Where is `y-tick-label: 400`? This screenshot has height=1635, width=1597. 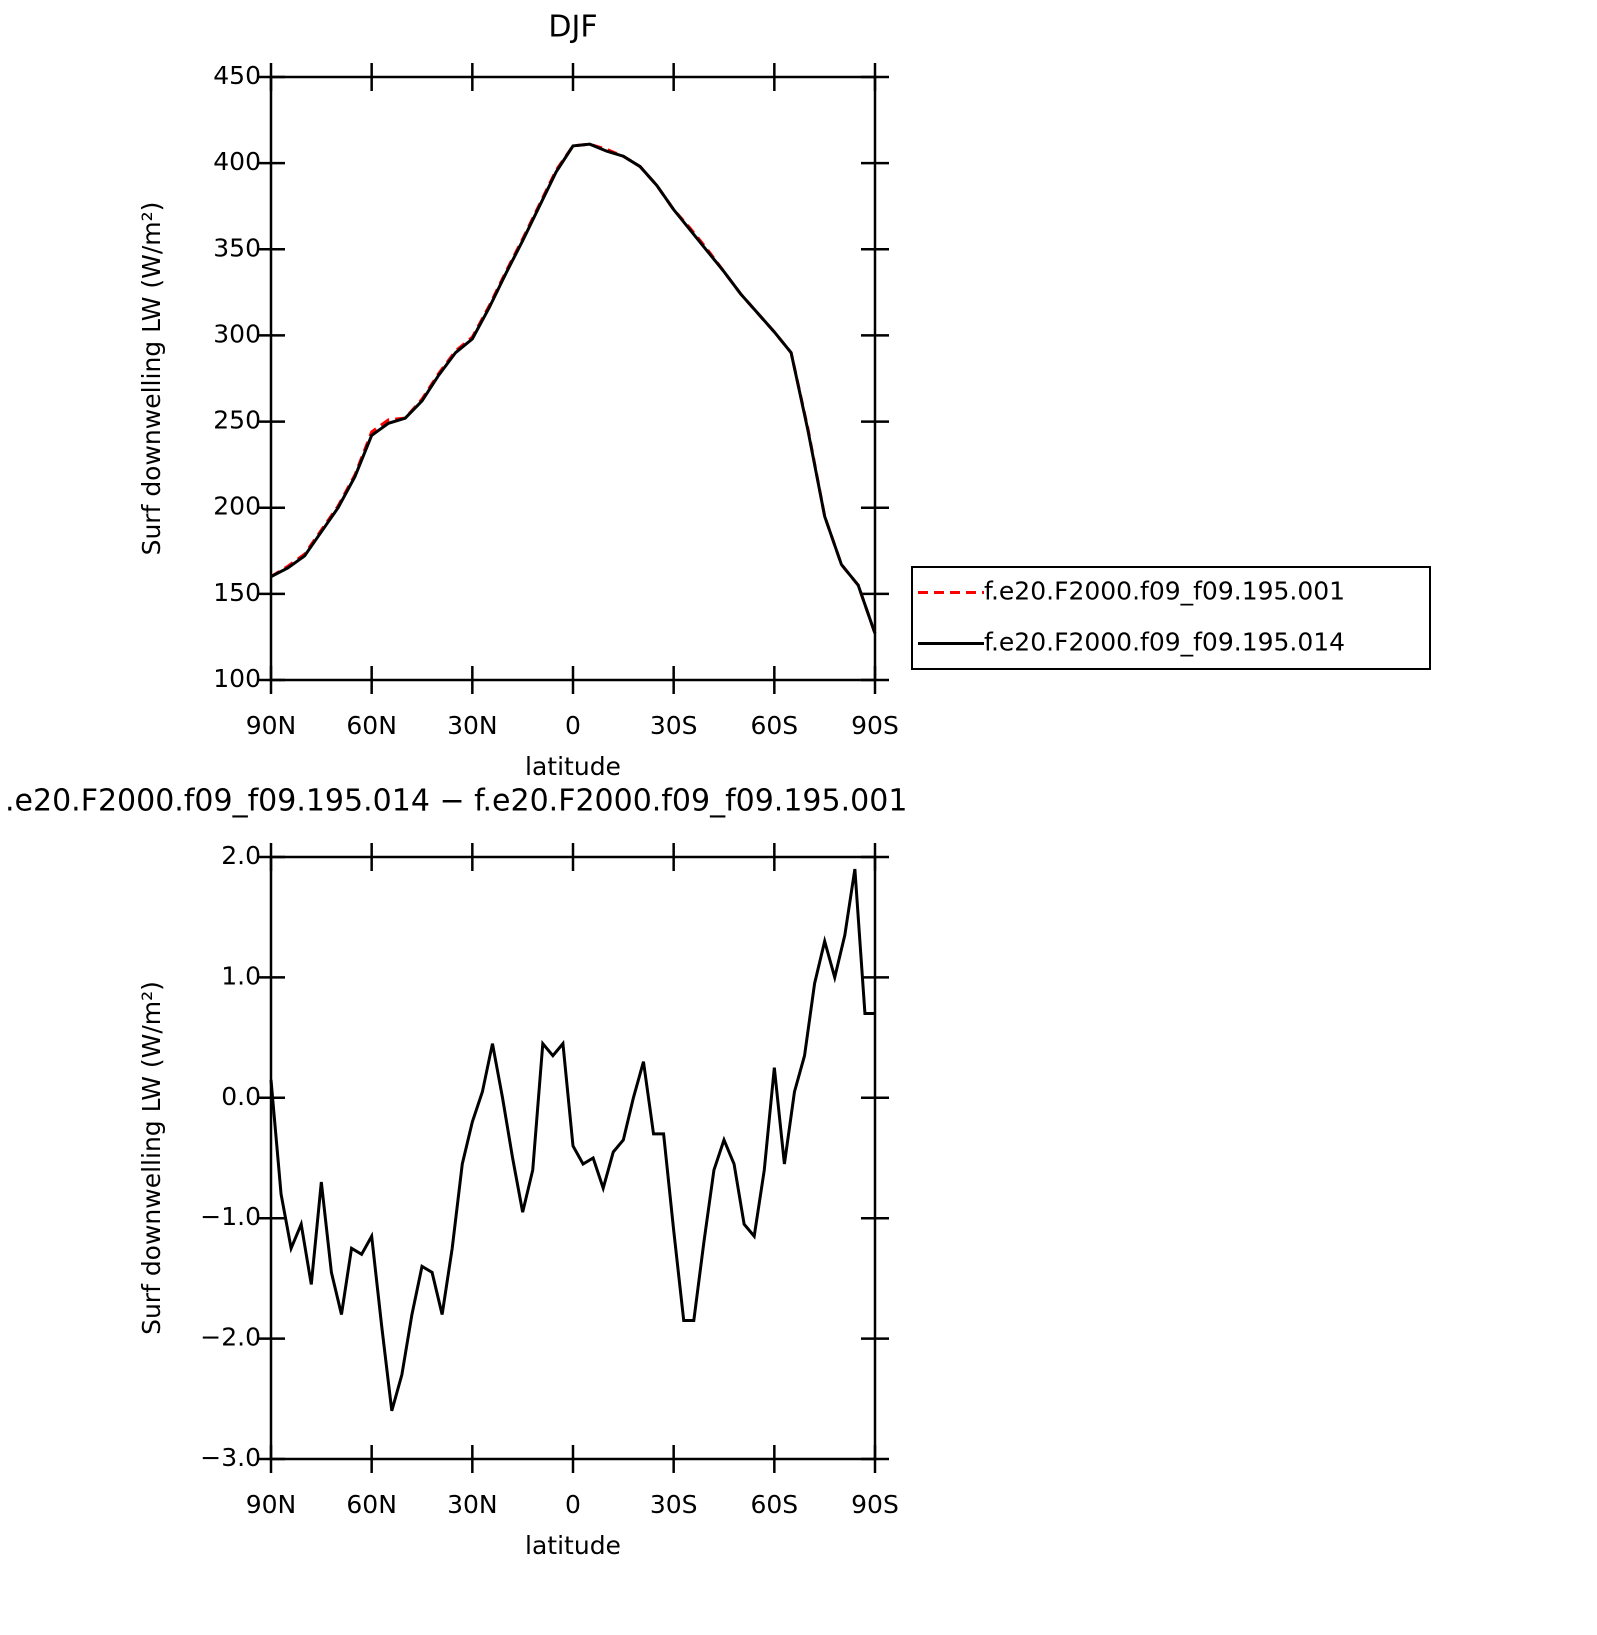
y-tick-label: 400 is located at coordinates (237, 161).